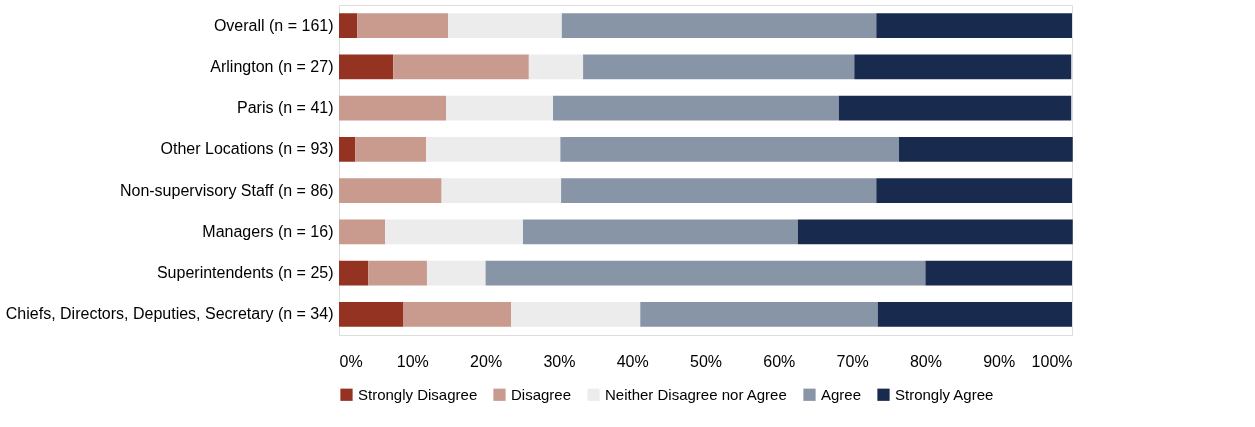  Describe the element at coordinates (412, 361) in the screenshot. I see `x-tick-label: 10%` at that location.